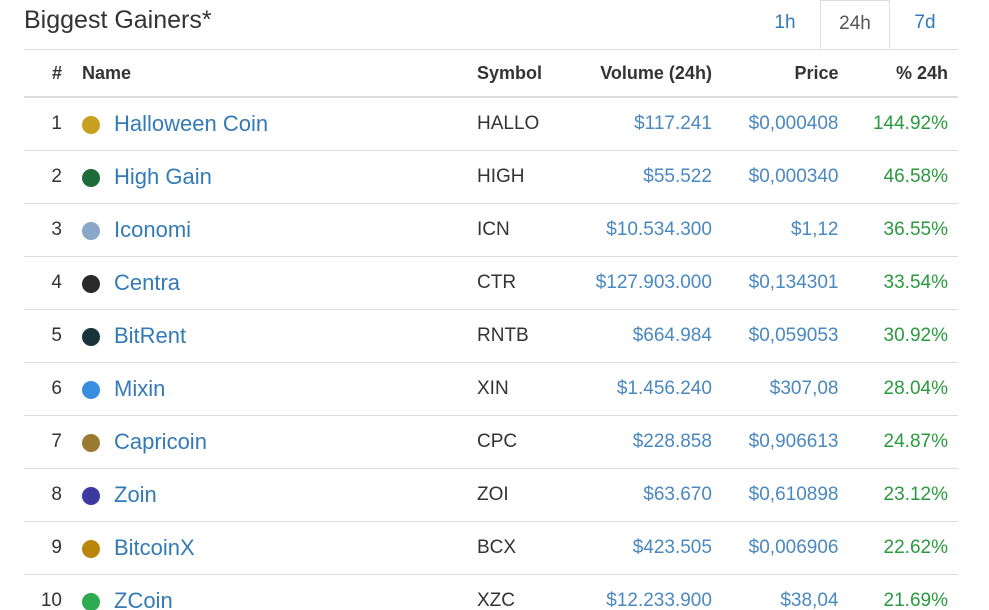 This screenshot has width=989, height=610. Describe the element at coordinates (903, 283) in the screenshot. I see `cell: 33.54%` at that location.